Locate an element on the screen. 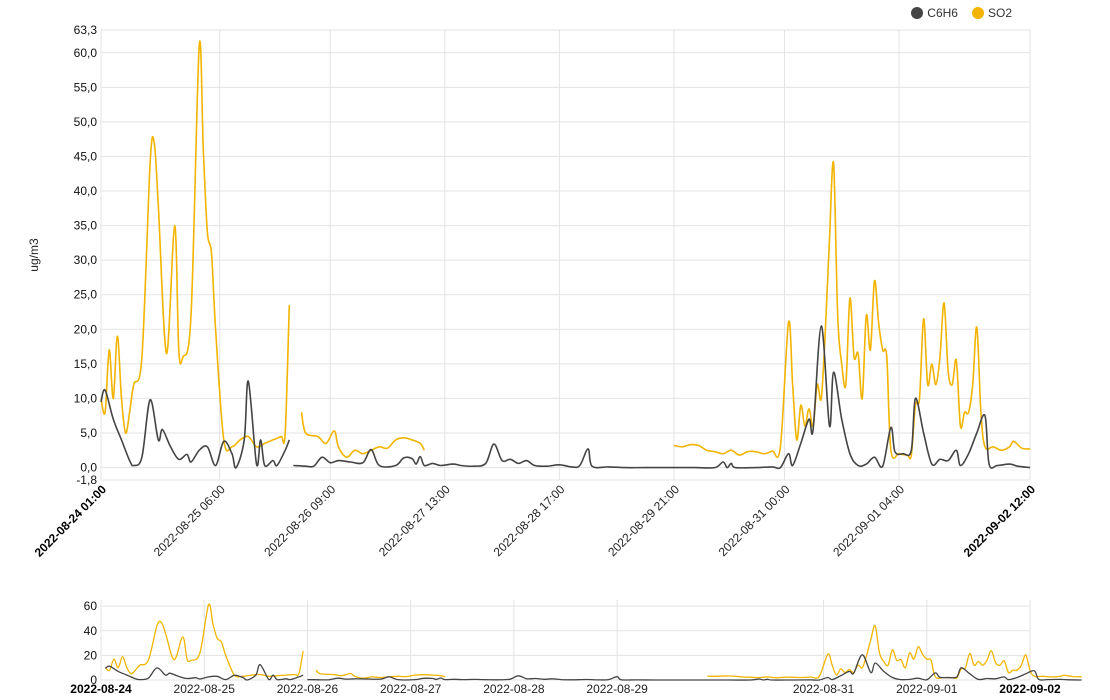 The image size is (1110, 700). y-axis-title: ug/m3 is located at coordinates (34, 255).